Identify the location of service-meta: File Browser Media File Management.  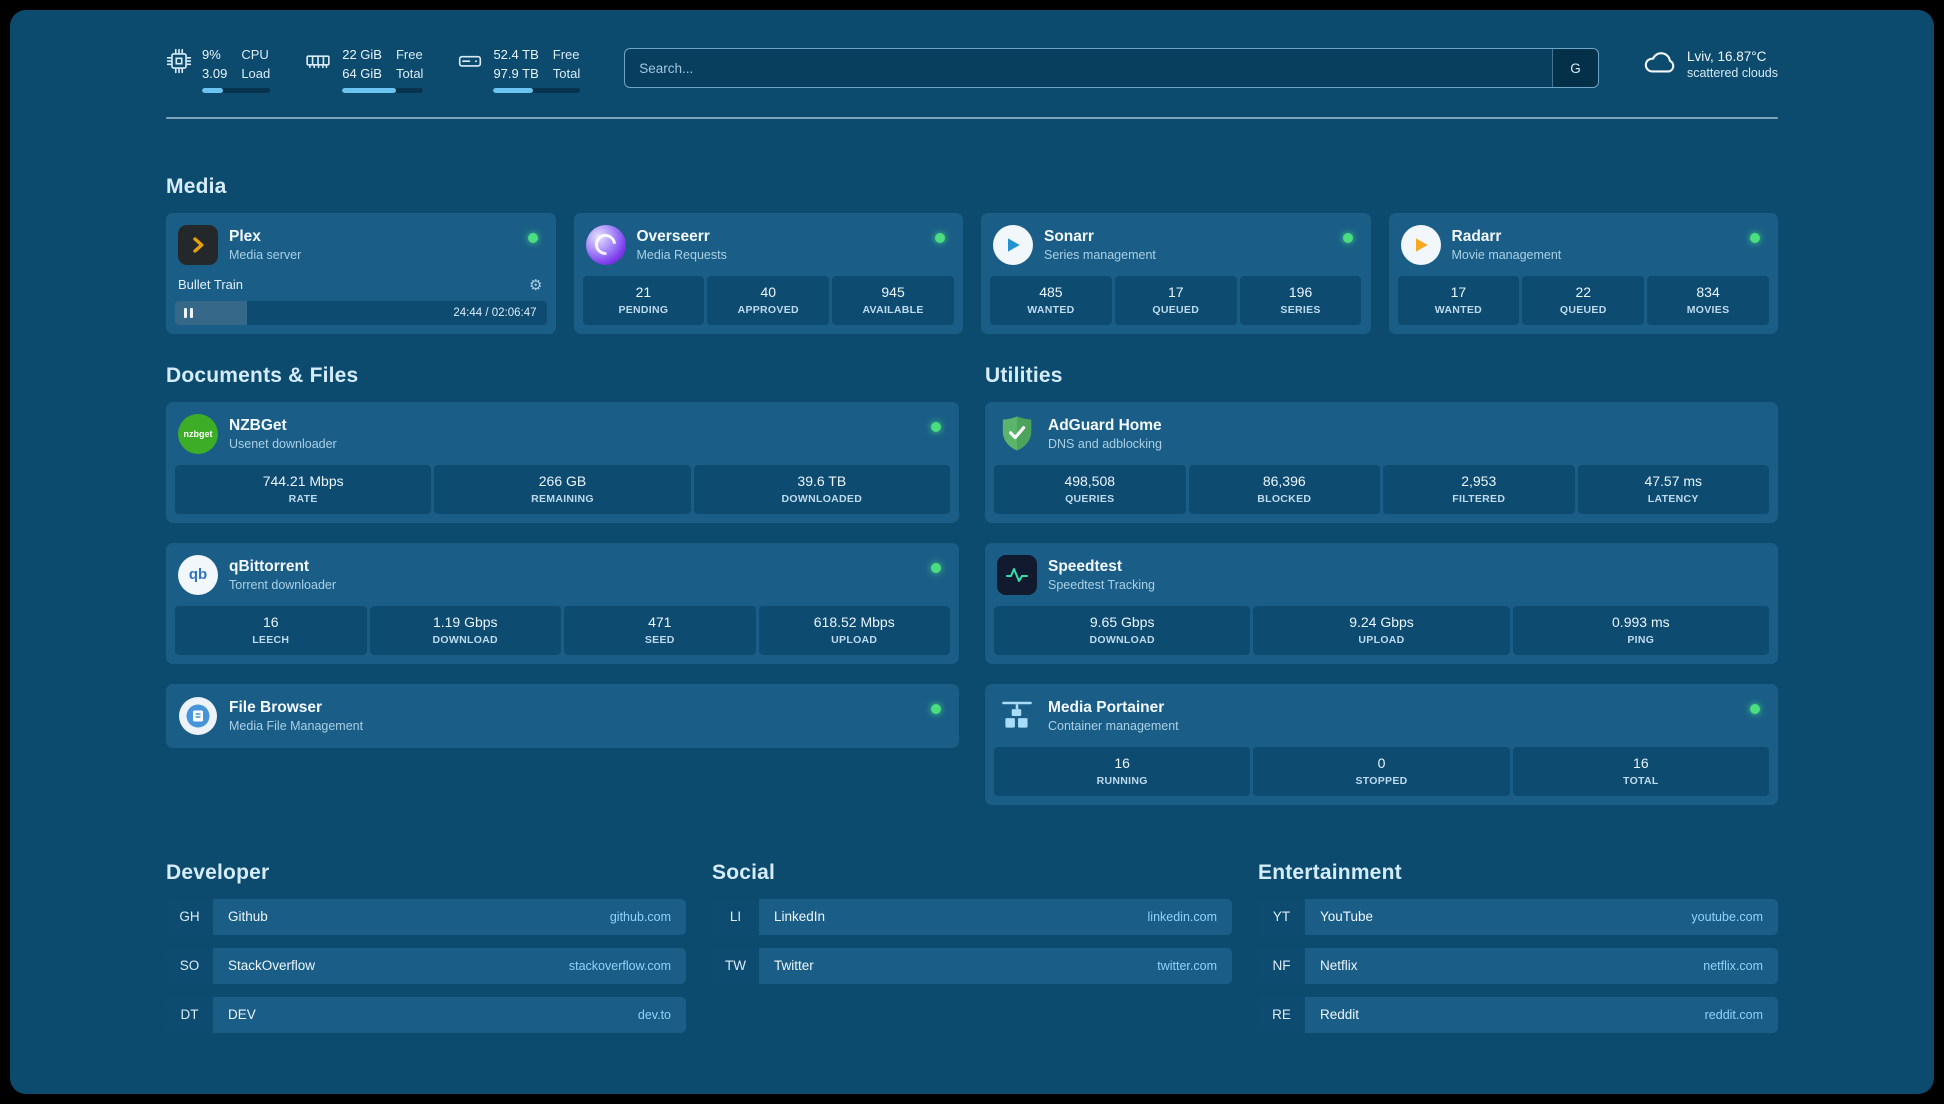
(296, 716).